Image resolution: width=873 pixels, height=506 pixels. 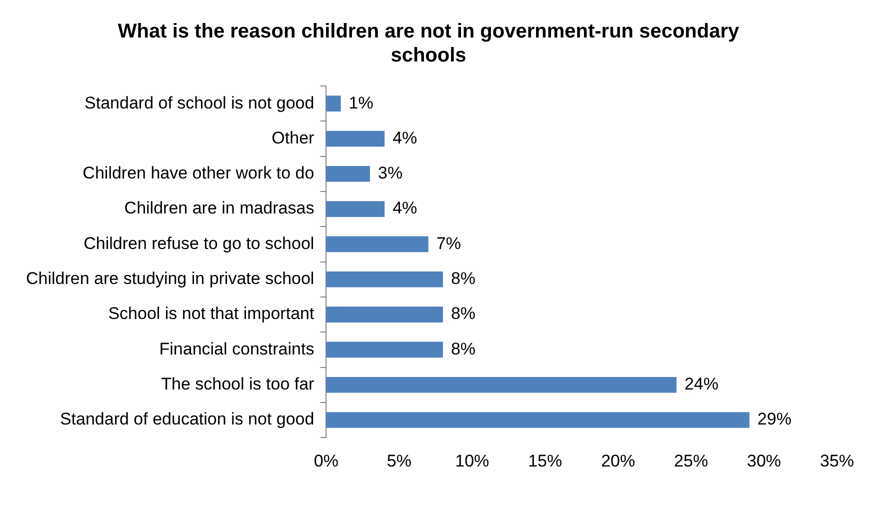 I want to click on x-tick-label: 15%, so click(x=545, y=460).